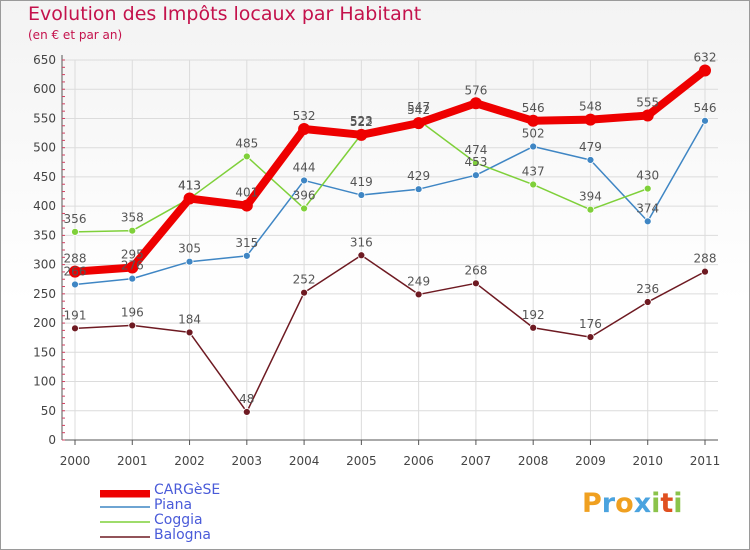  Describe the element at coordinates (125, 507) in the screenshot. I see `legend-swatch-piana` at that location.